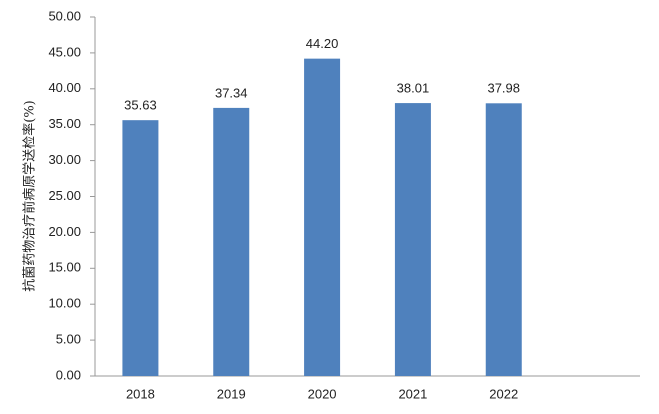 The height and width of the screenshot is (414, 659). Describe the element at coordinates (64, 195) in the screenshot. I see `y-tick-label: 25.00` at that location.